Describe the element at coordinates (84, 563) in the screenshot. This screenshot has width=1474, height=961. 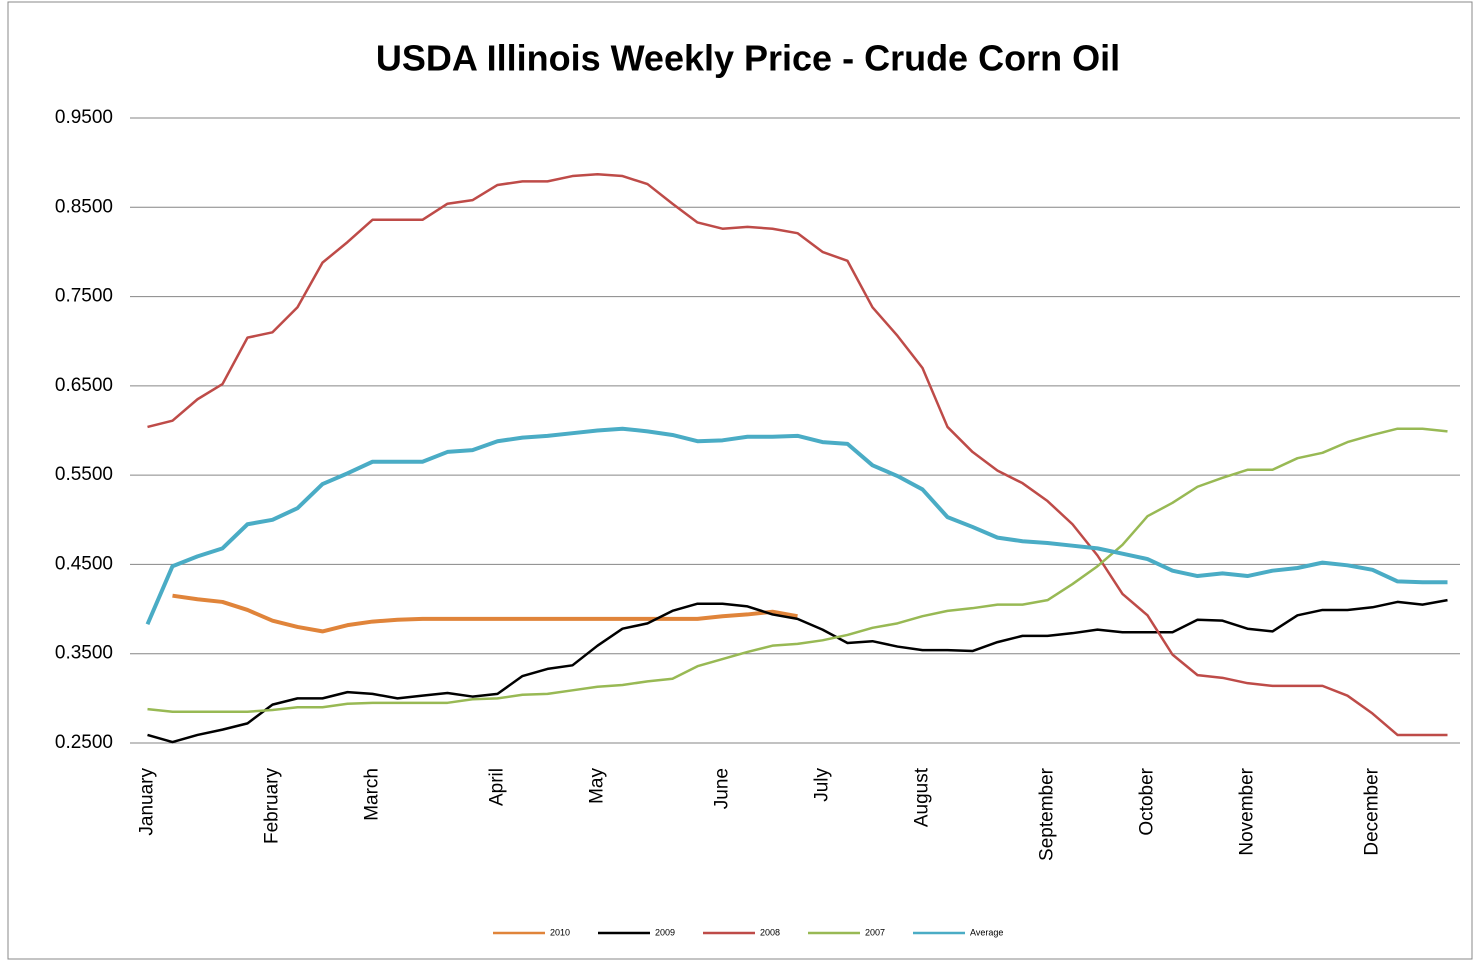
I see `y-tick-label: 0.4500` at that location.